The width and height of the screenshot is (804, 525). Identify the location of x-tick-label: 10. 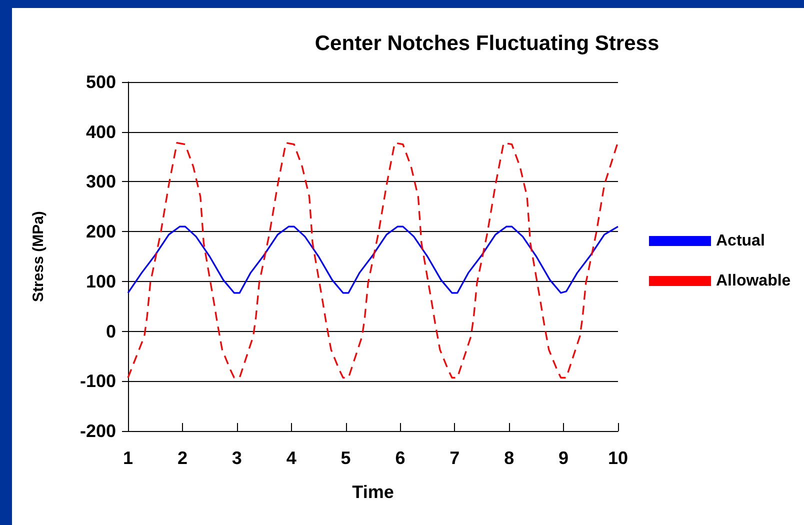
(618, 458).